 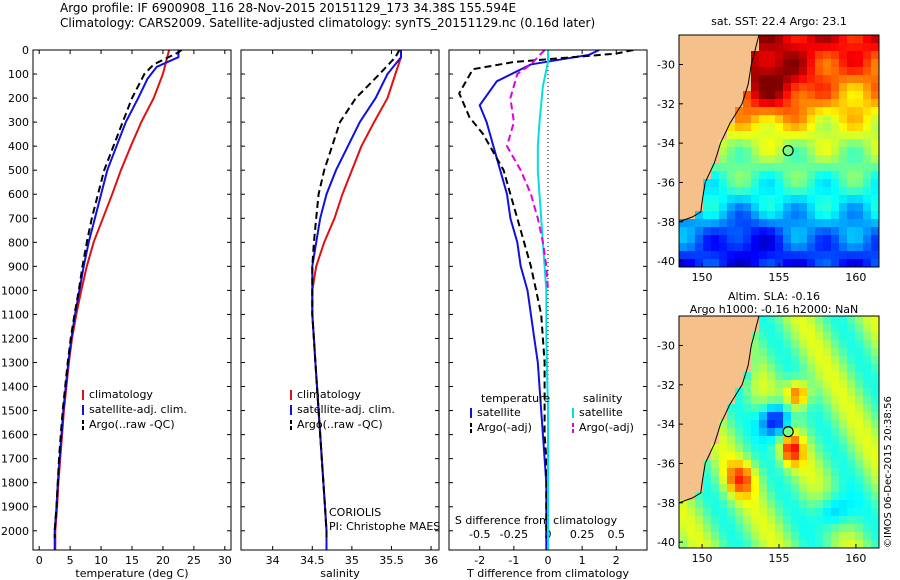 What do you see at coordinates (779, 277) in the screenshot?
I see `xtick-label: 155` at bounding box center [779, 277].